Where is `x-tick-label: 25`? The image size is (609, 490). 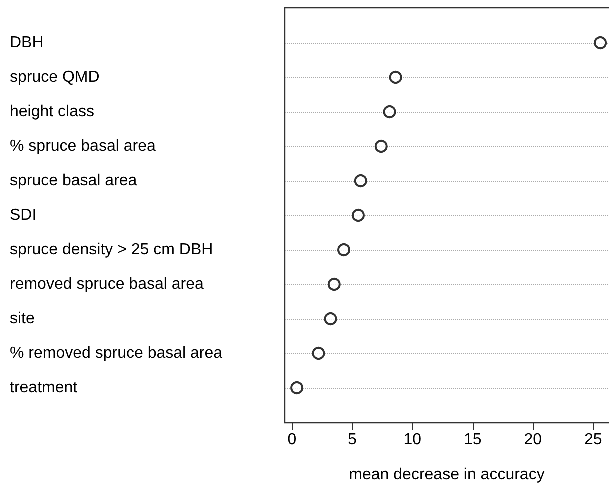 x-tick-label: 25 is located at coordinates (593, 440).